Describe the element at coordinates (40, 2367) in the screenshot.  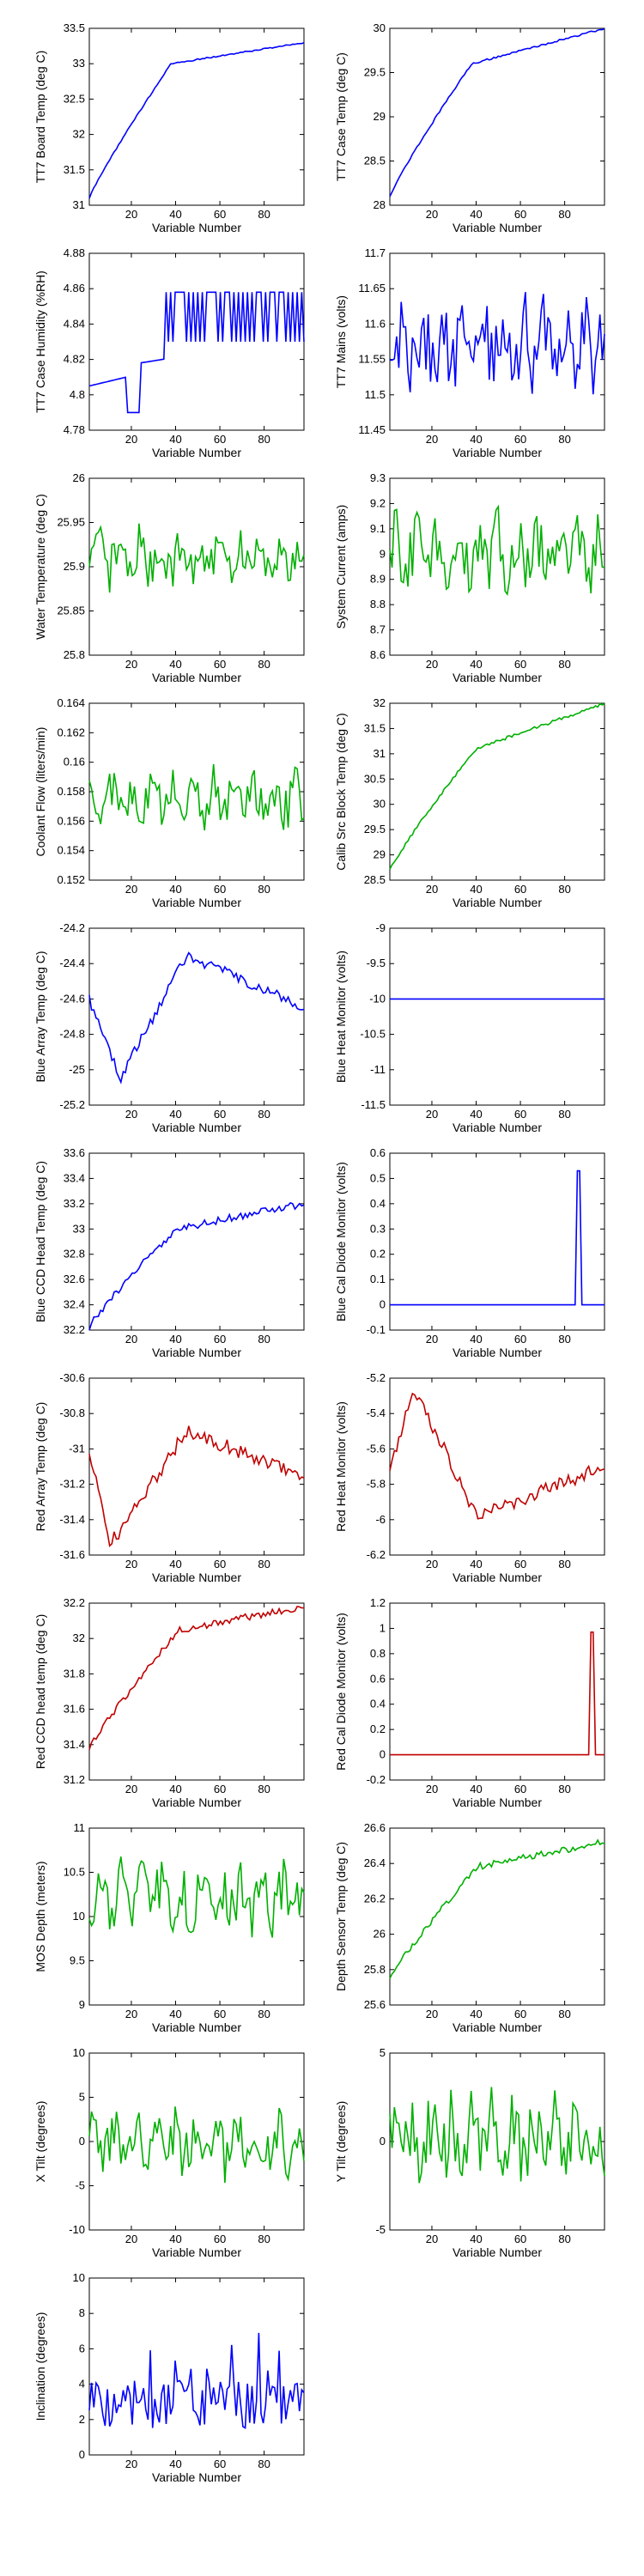
I see `y-axis-label: Inclination (degrees)` at that location.